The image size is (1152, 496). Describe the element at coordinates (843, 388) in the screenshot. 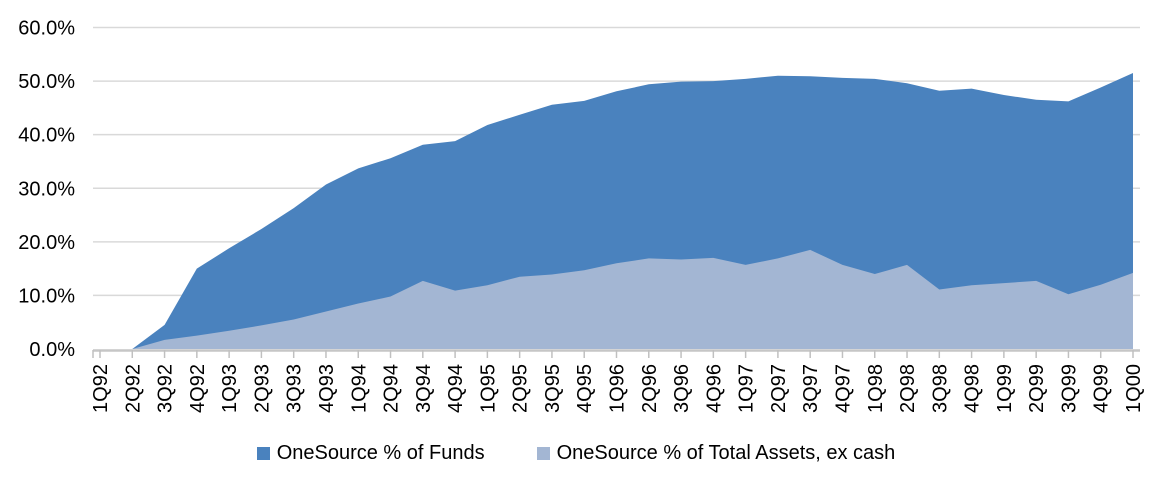

I see `x-axis-label: 4Q97` at that location.